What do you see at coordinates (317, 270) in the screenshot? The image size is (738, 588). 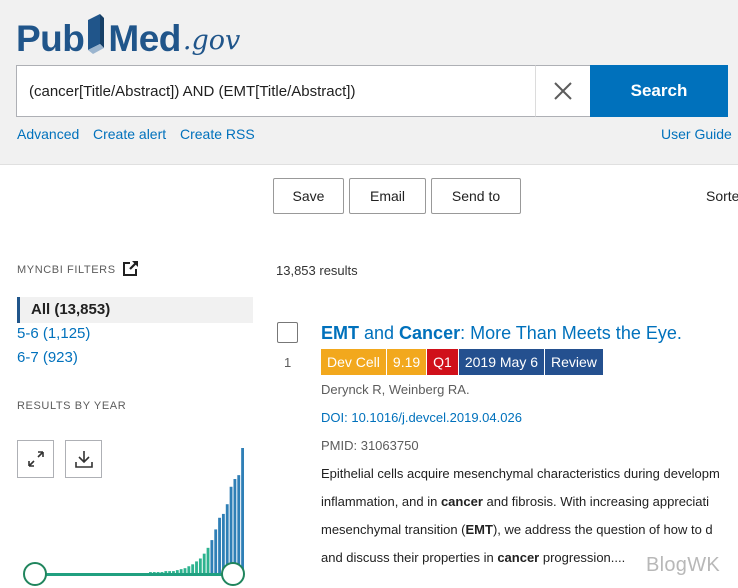 I see `results-count: 13,853 results` at bounding box center [317, 270].